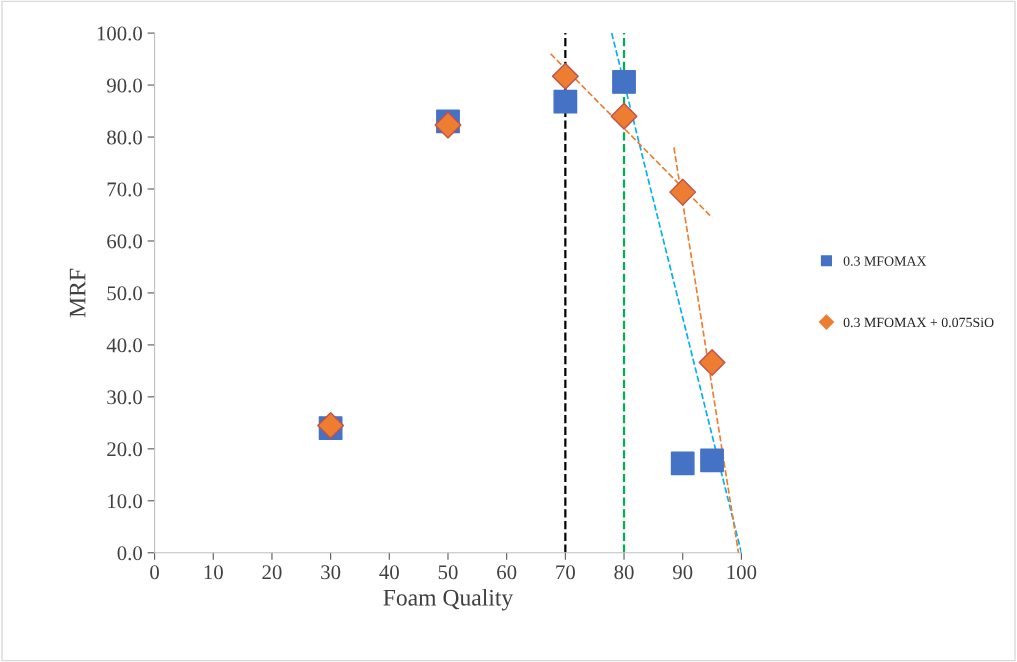  Describe the element at coordinates (129, 553) in the screenshot. I see `y-tick-label: 0.0` at that location.